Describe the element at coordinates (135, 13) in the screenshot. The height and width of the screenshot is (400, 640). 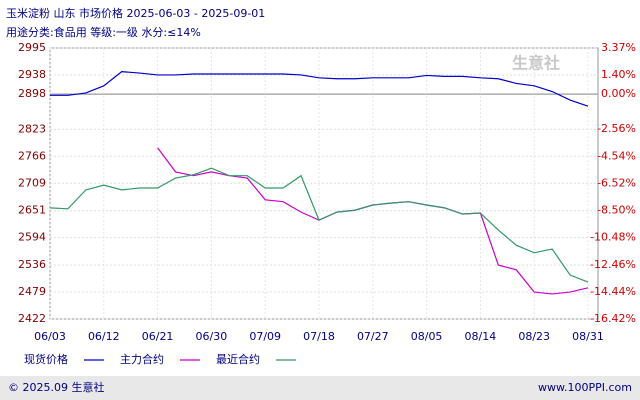
I see `chart-title: 玉米淀粉 山东 市场价格 2025-06-03 - 2025-09-01` at that location.